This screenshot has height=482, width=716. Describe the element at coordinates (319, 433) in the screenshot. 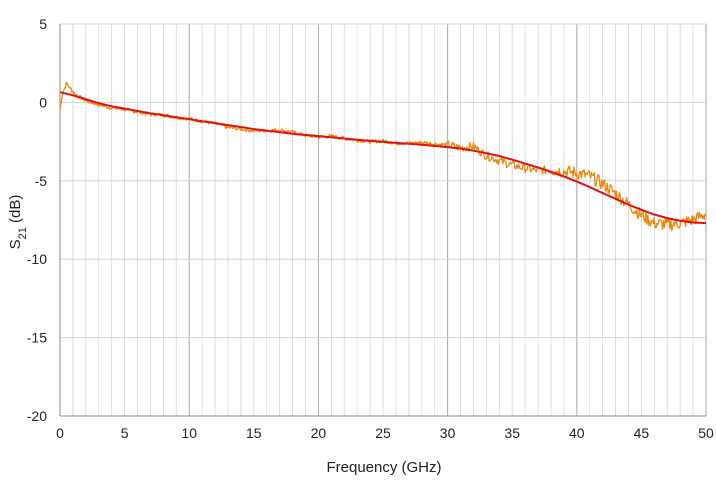

I see `x-tick-label: 20` at that location.